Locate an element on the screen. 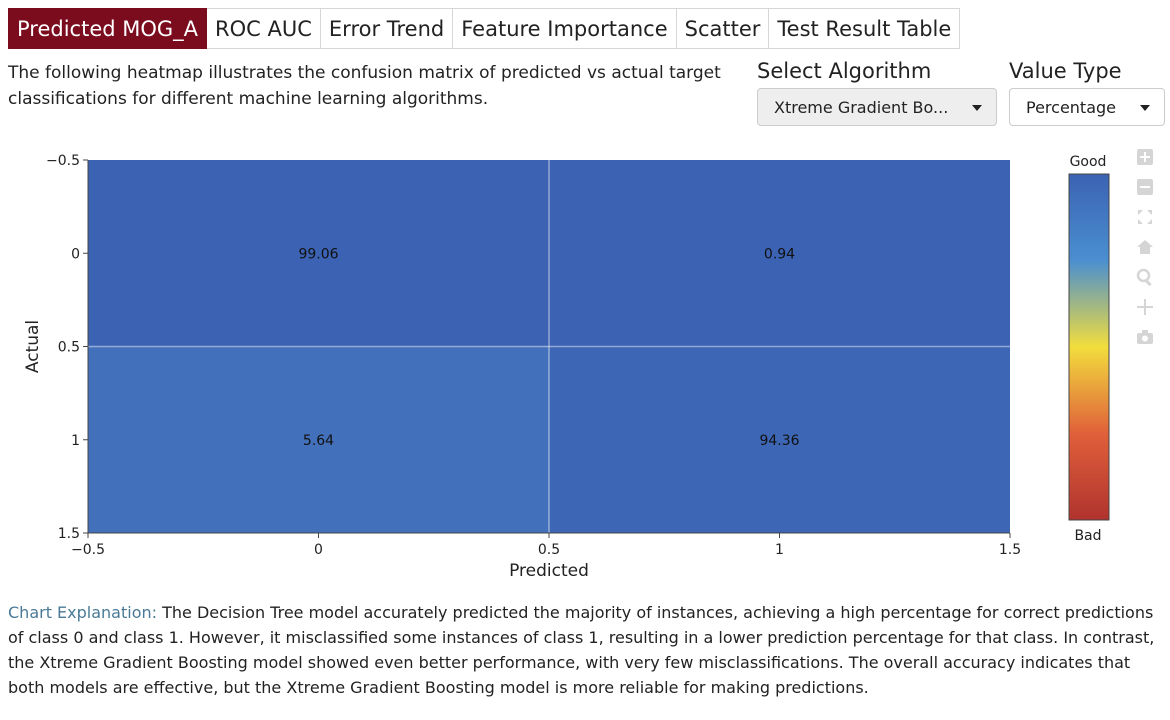 The width and height of the screenshot is (1170, 720). y-axis-title: Actual is located at coordinates (33, 346).